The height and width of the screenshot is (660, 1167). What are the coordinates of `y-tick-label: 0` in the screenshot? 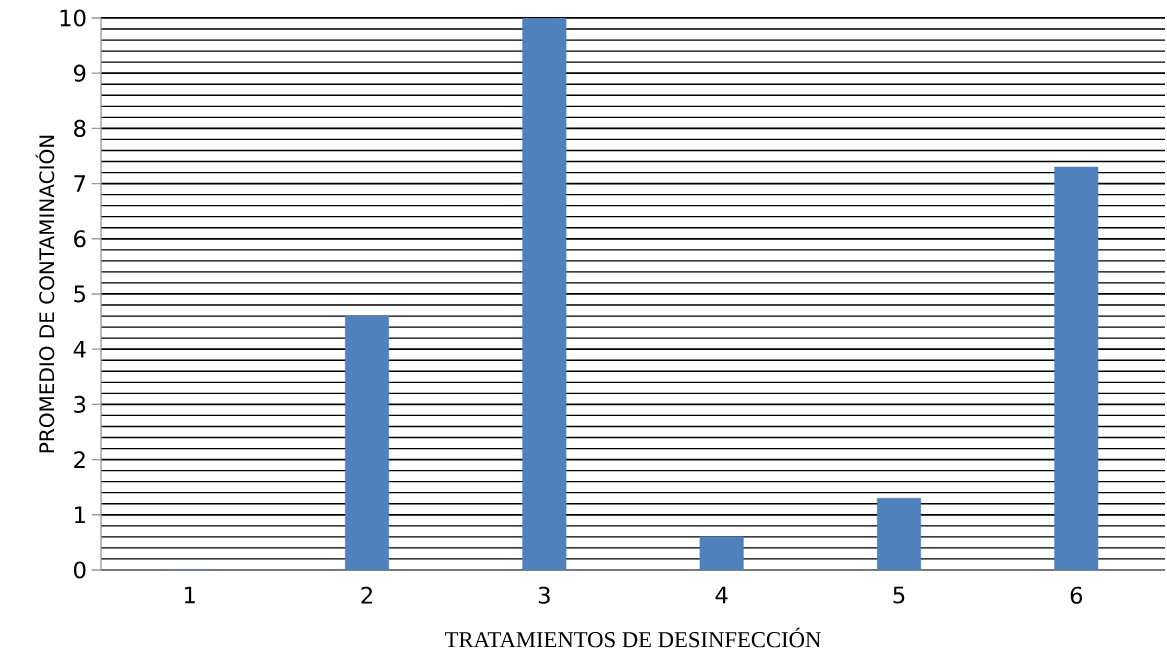 It's located at (80, 570).